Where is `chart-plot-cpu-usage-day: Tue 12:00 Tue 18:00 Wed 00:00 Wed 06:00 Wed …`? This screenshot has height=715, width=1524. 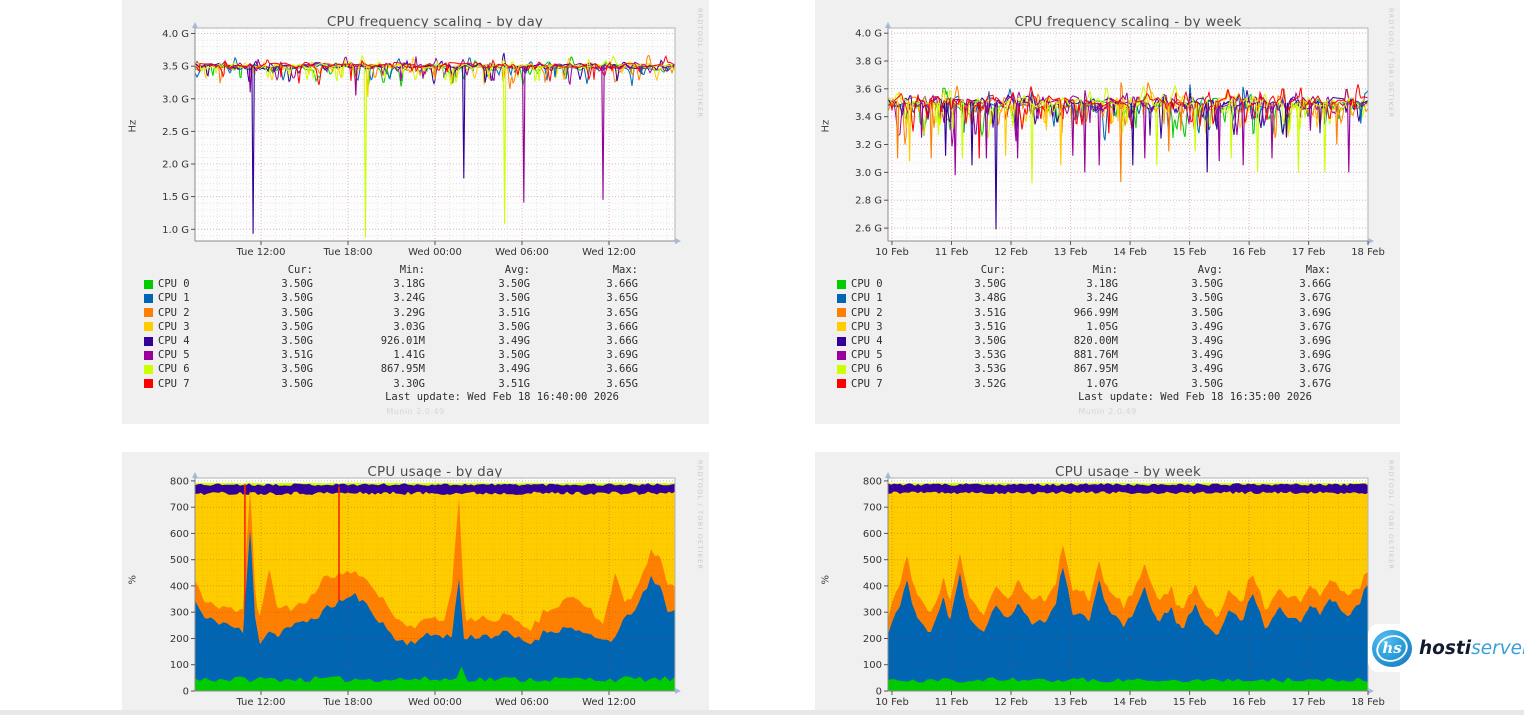
chart-plot-cpu-usage-day: Tue 12:00 Tue 18:00 Wed 00:00 Wed 06:00 Wed … is located at coordinates (415, 583).